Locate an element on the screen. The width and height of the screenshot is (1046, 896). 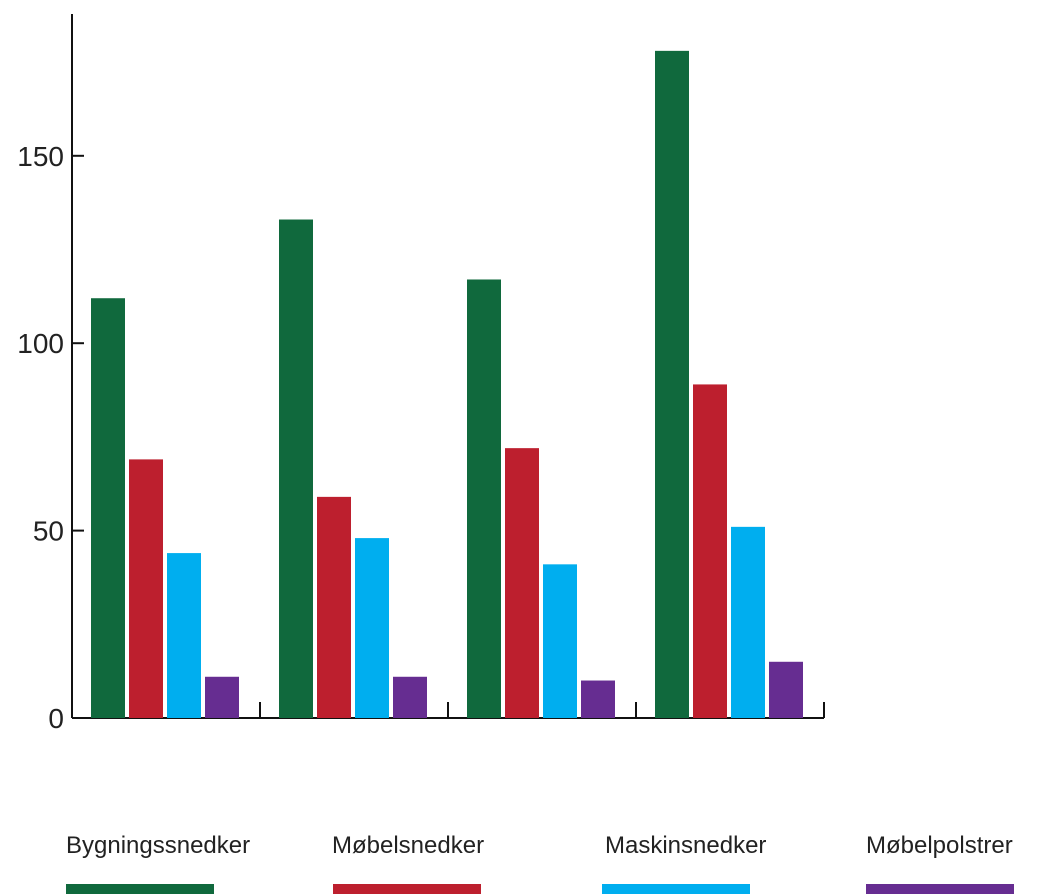
y-tick-label: 50 is located at coordinates (48, 531).